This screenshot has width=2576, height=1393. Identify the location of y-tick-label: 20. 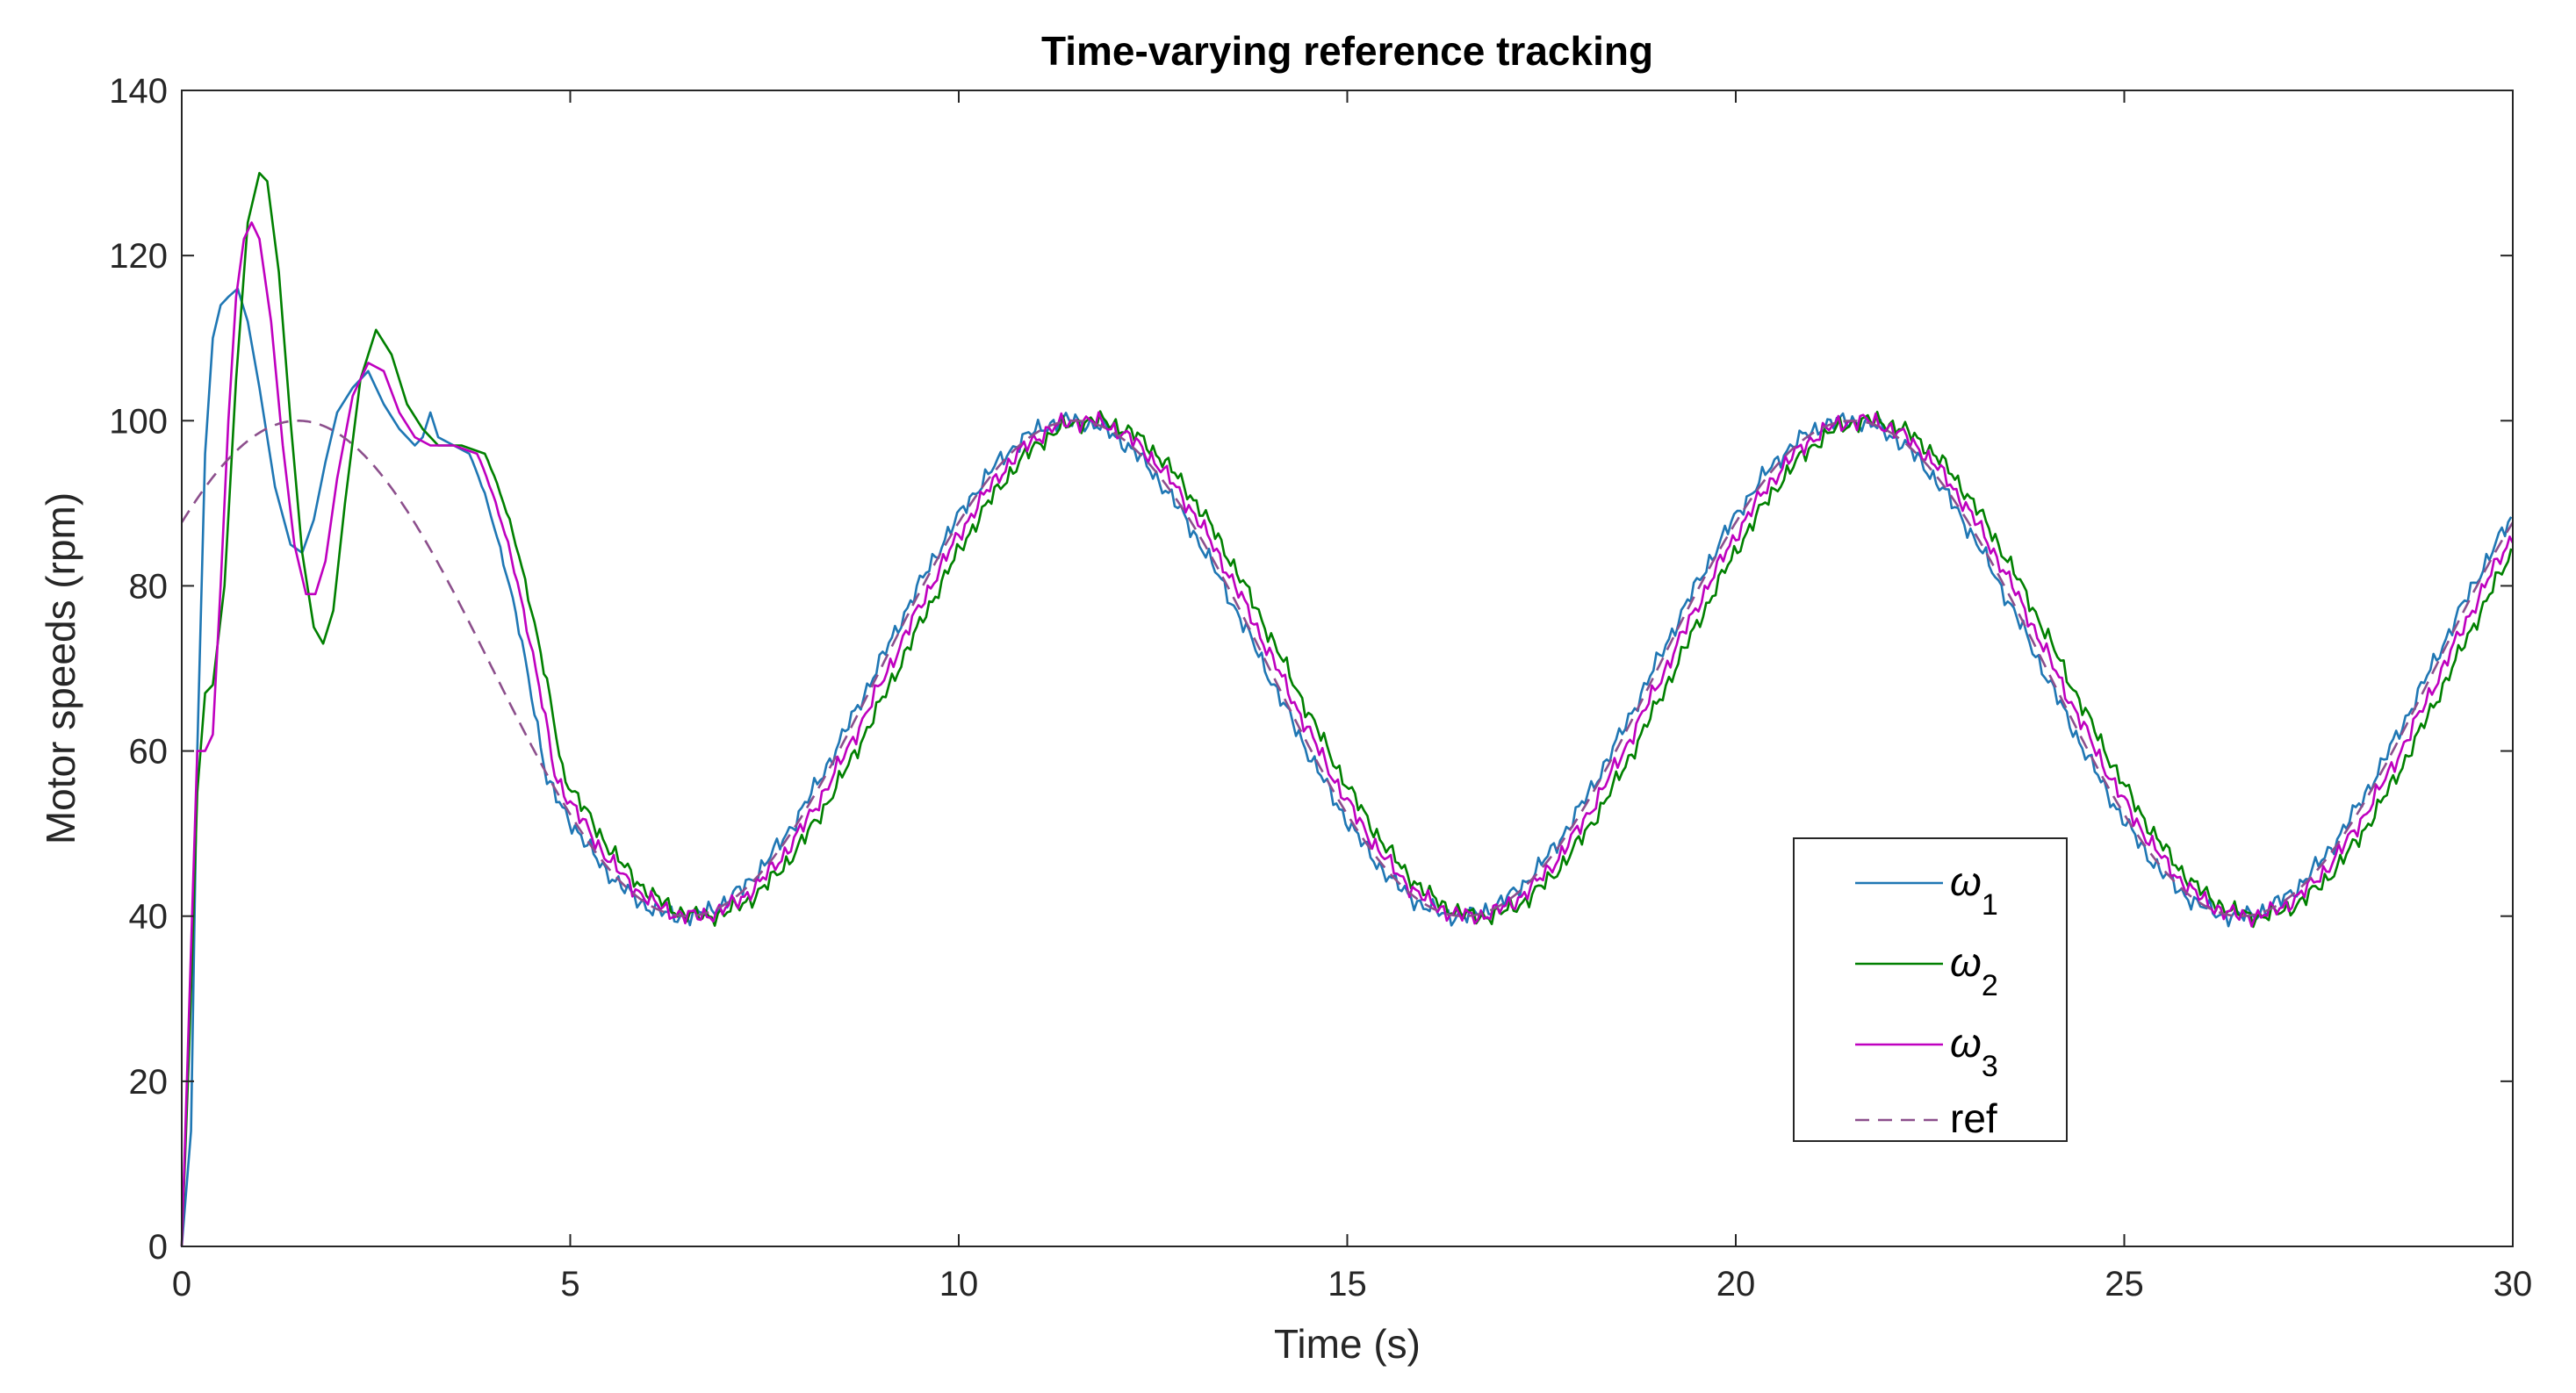
(149, 1082).